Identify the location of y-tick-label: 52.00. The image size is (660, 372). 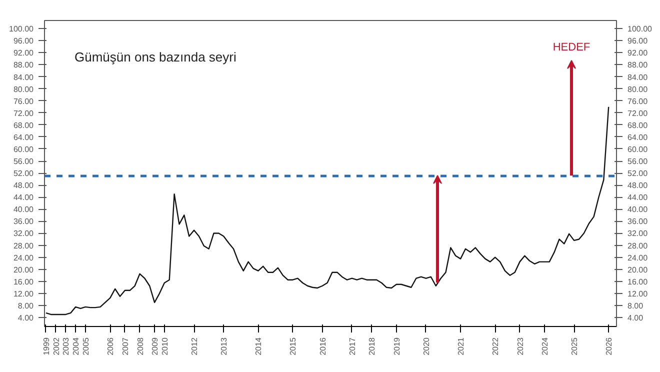
(23, 173).